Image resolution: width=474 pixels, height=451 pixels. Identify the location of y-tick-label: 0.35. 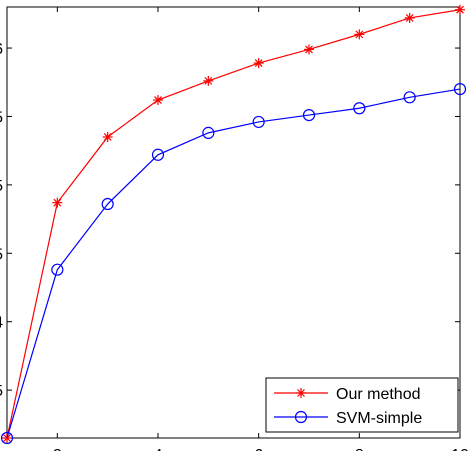
(1, 391).